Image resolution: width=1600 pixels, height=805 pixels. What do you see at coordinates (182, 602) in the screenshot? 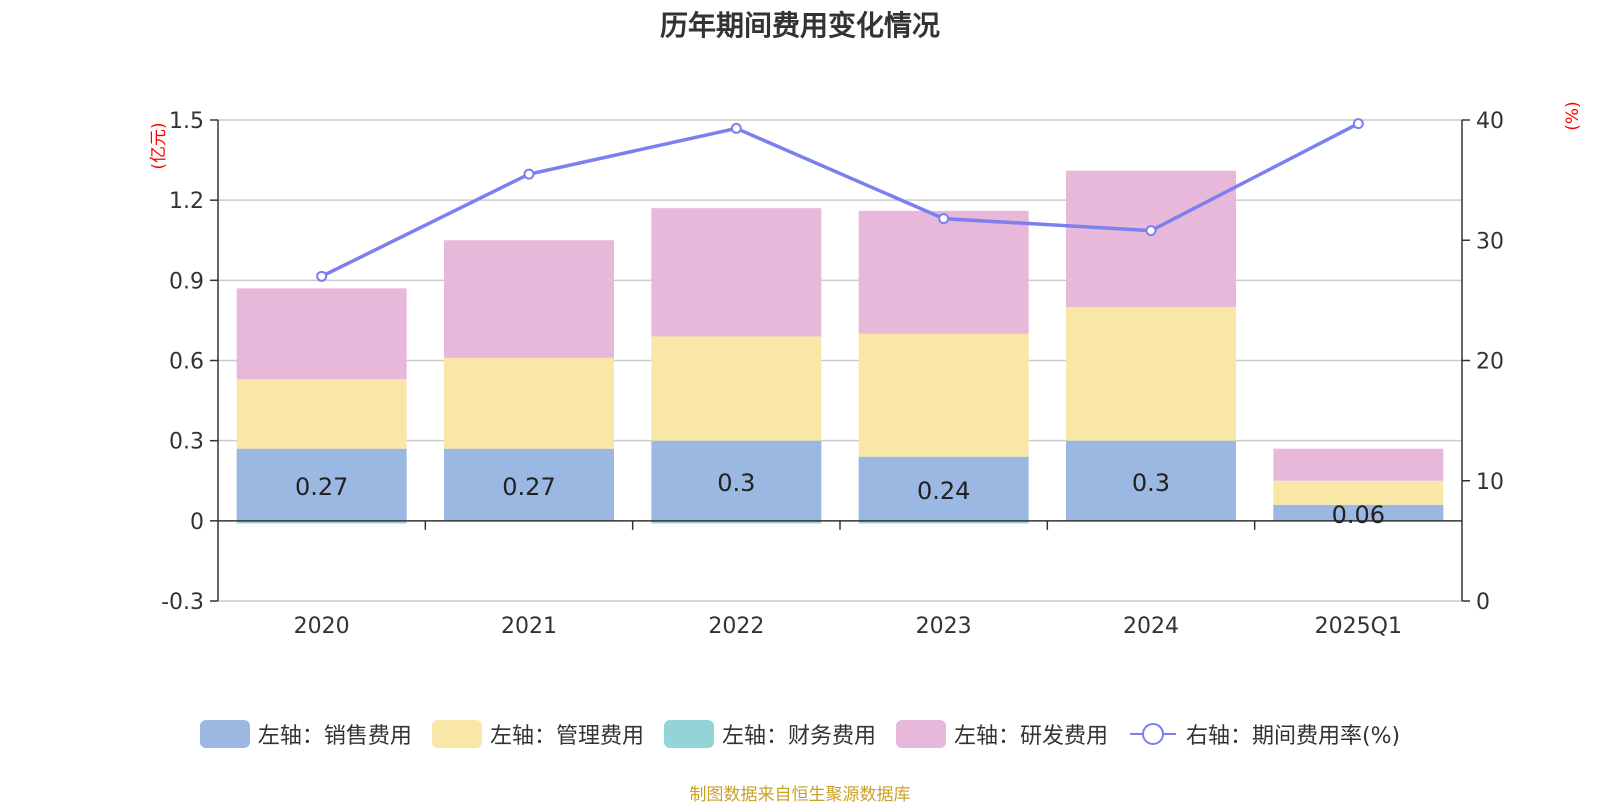
I see `left-tick-label: -0.3` at bounding box center [182, 602].